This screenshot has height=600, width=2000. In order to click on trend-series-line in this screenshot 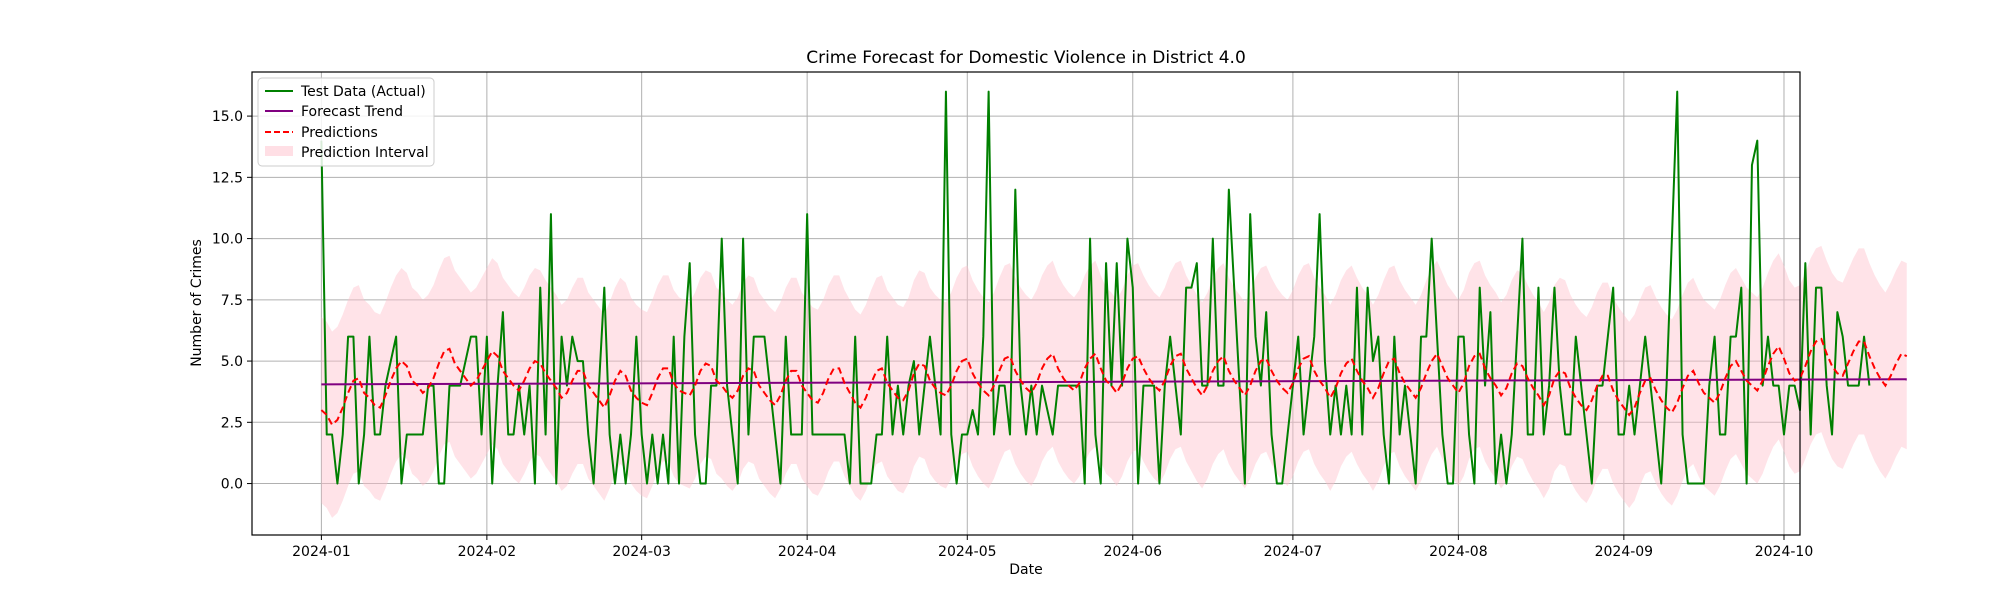, I will do `click(1114, 382)`.